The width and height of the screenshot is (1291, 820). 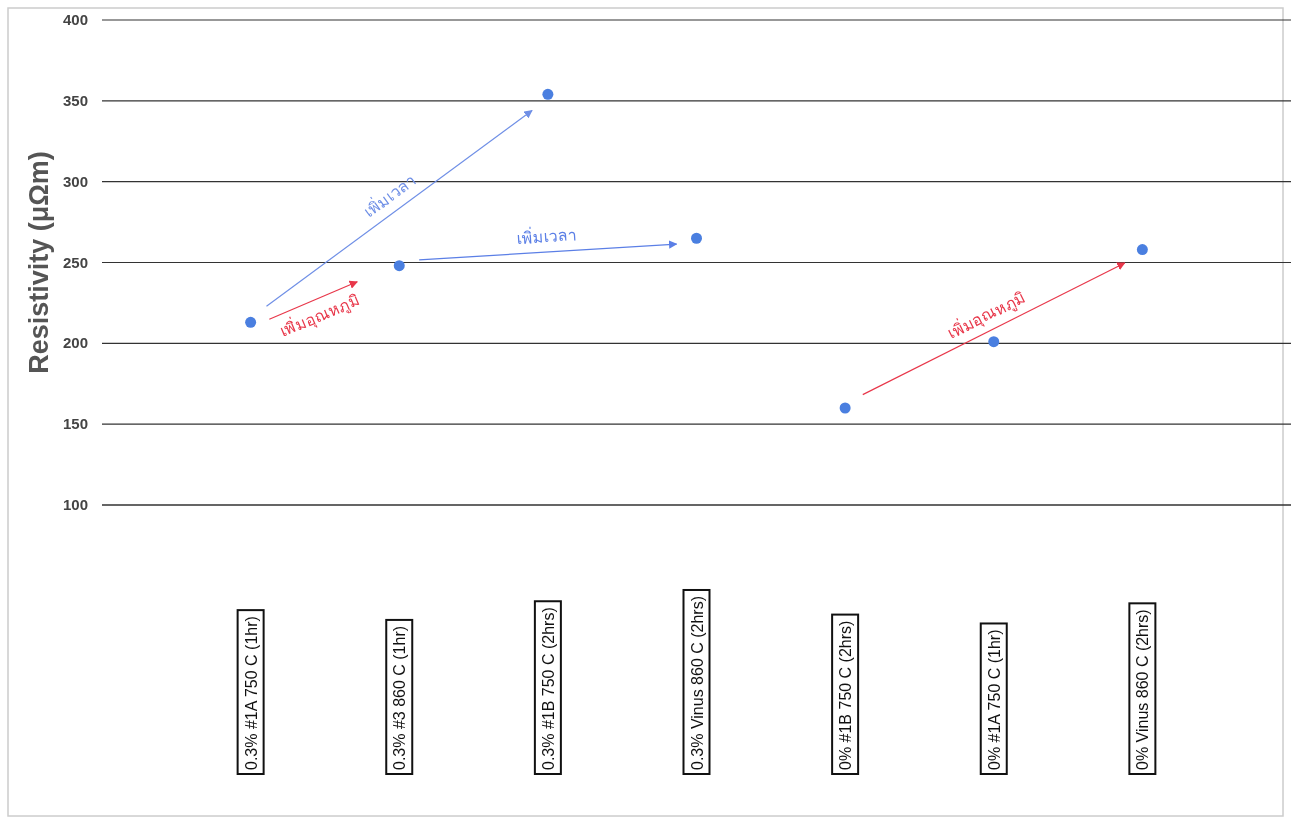 I want to click on x-tick-label: 0.3% #3 860 C (1hr), so click(x=400, y=697).